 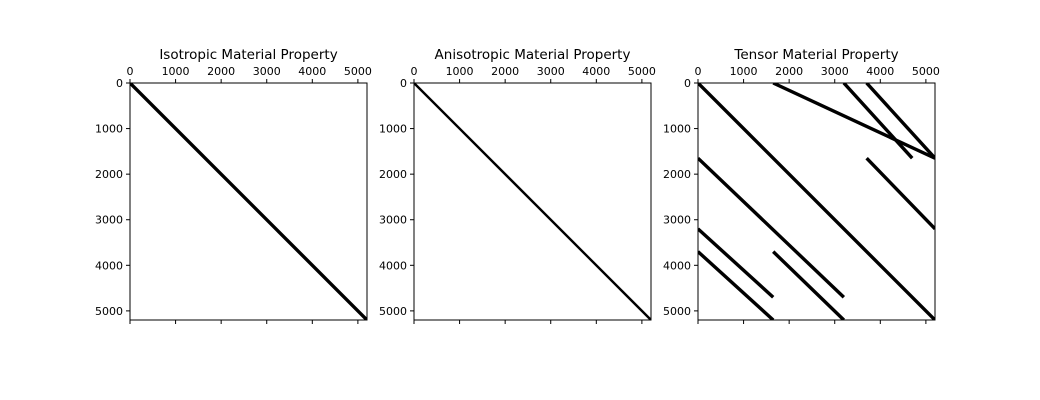 I want to click on tensor-y-tick-label: 5000, so click(x=677, y=311).